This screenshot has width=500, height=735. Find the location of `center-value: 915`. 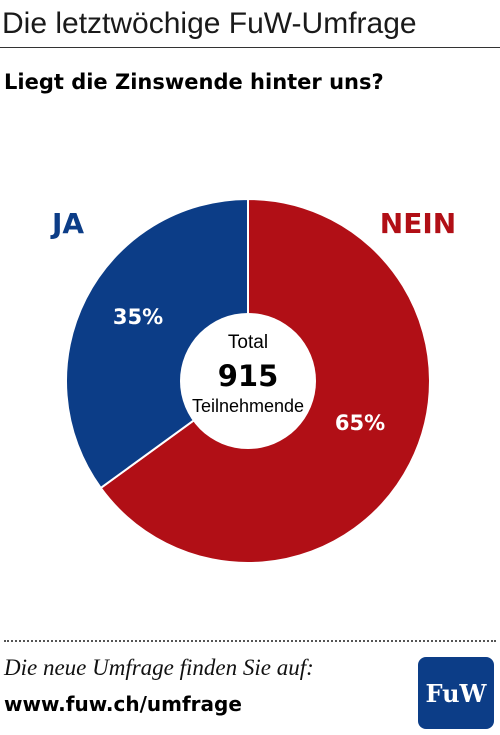

center-value: 915 is located at coordinates (248, 376).